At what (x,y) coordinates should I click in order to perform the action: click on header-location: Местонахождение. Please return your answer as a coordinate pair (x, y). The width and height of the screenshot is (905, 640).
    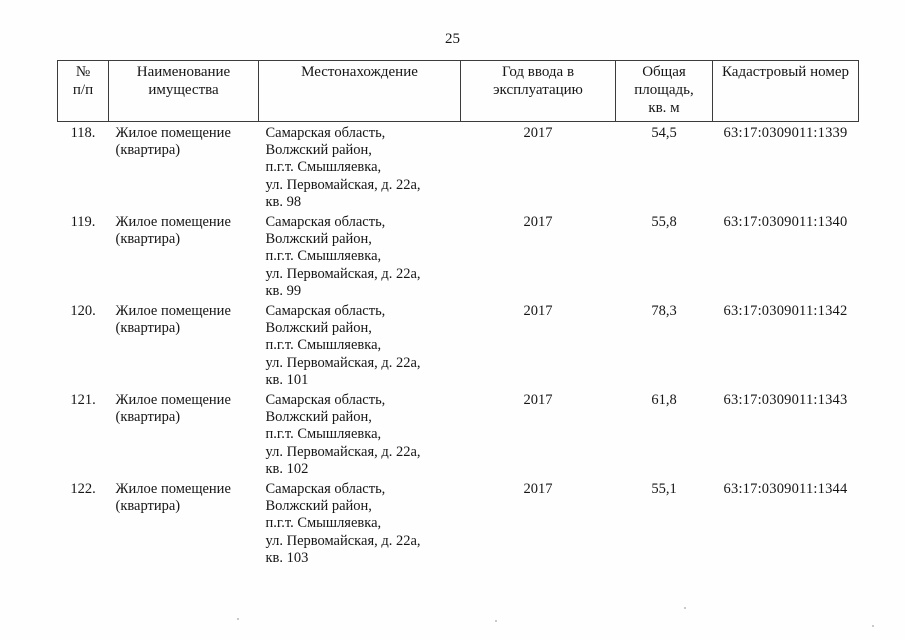
    Looking at the image, I should click on (359, 91).